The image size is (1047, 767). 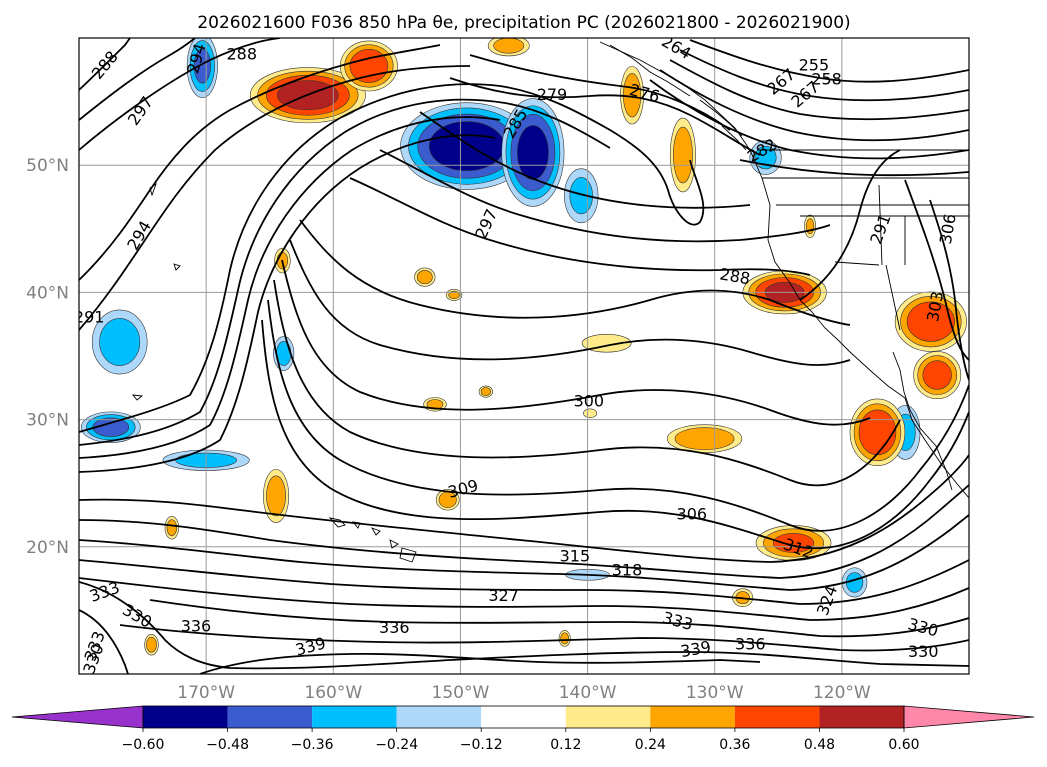 I want to click on contour-264-ne, so click(x=814, y=105).